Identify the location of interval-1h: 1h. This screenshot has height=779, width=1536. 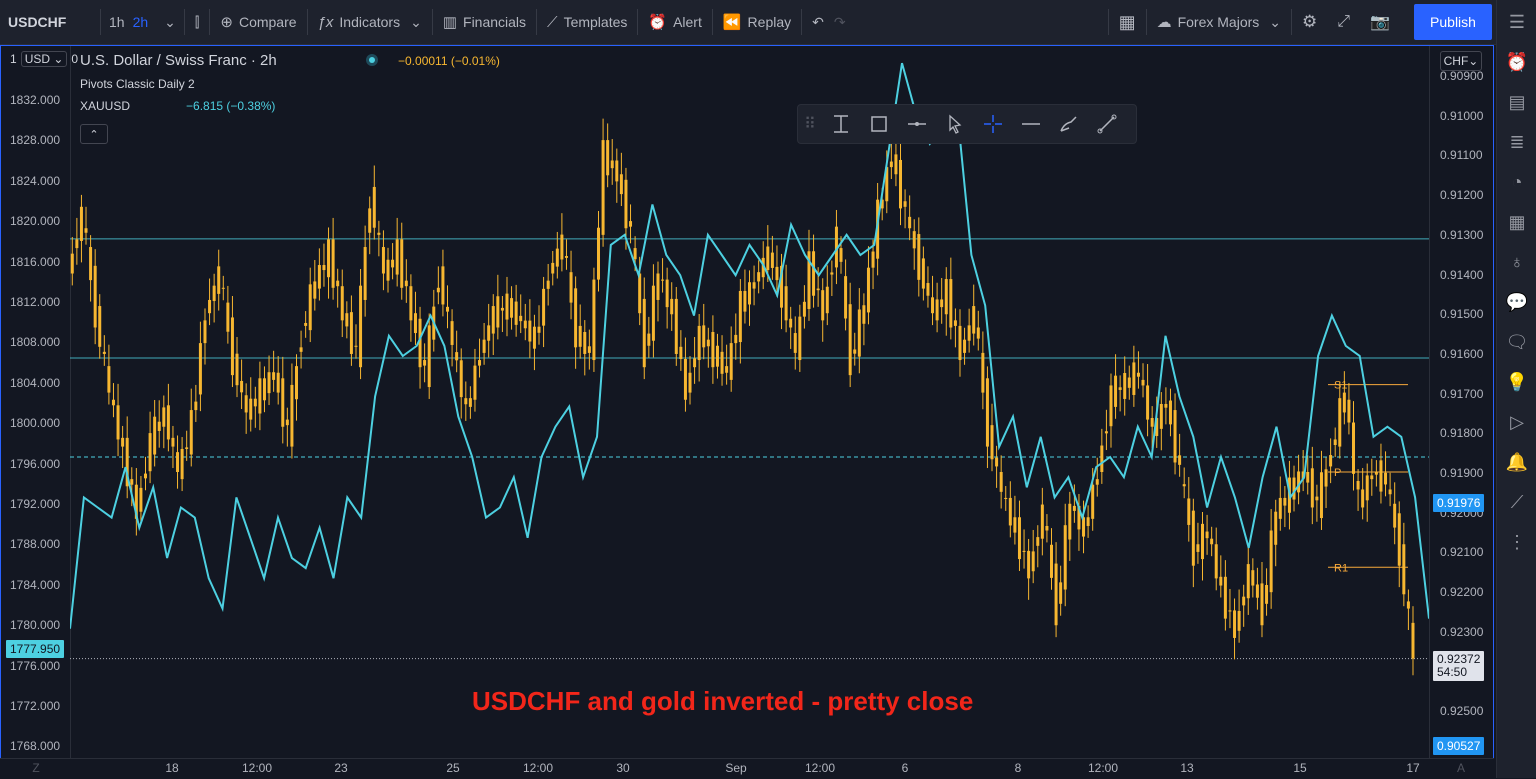
(117, 22).